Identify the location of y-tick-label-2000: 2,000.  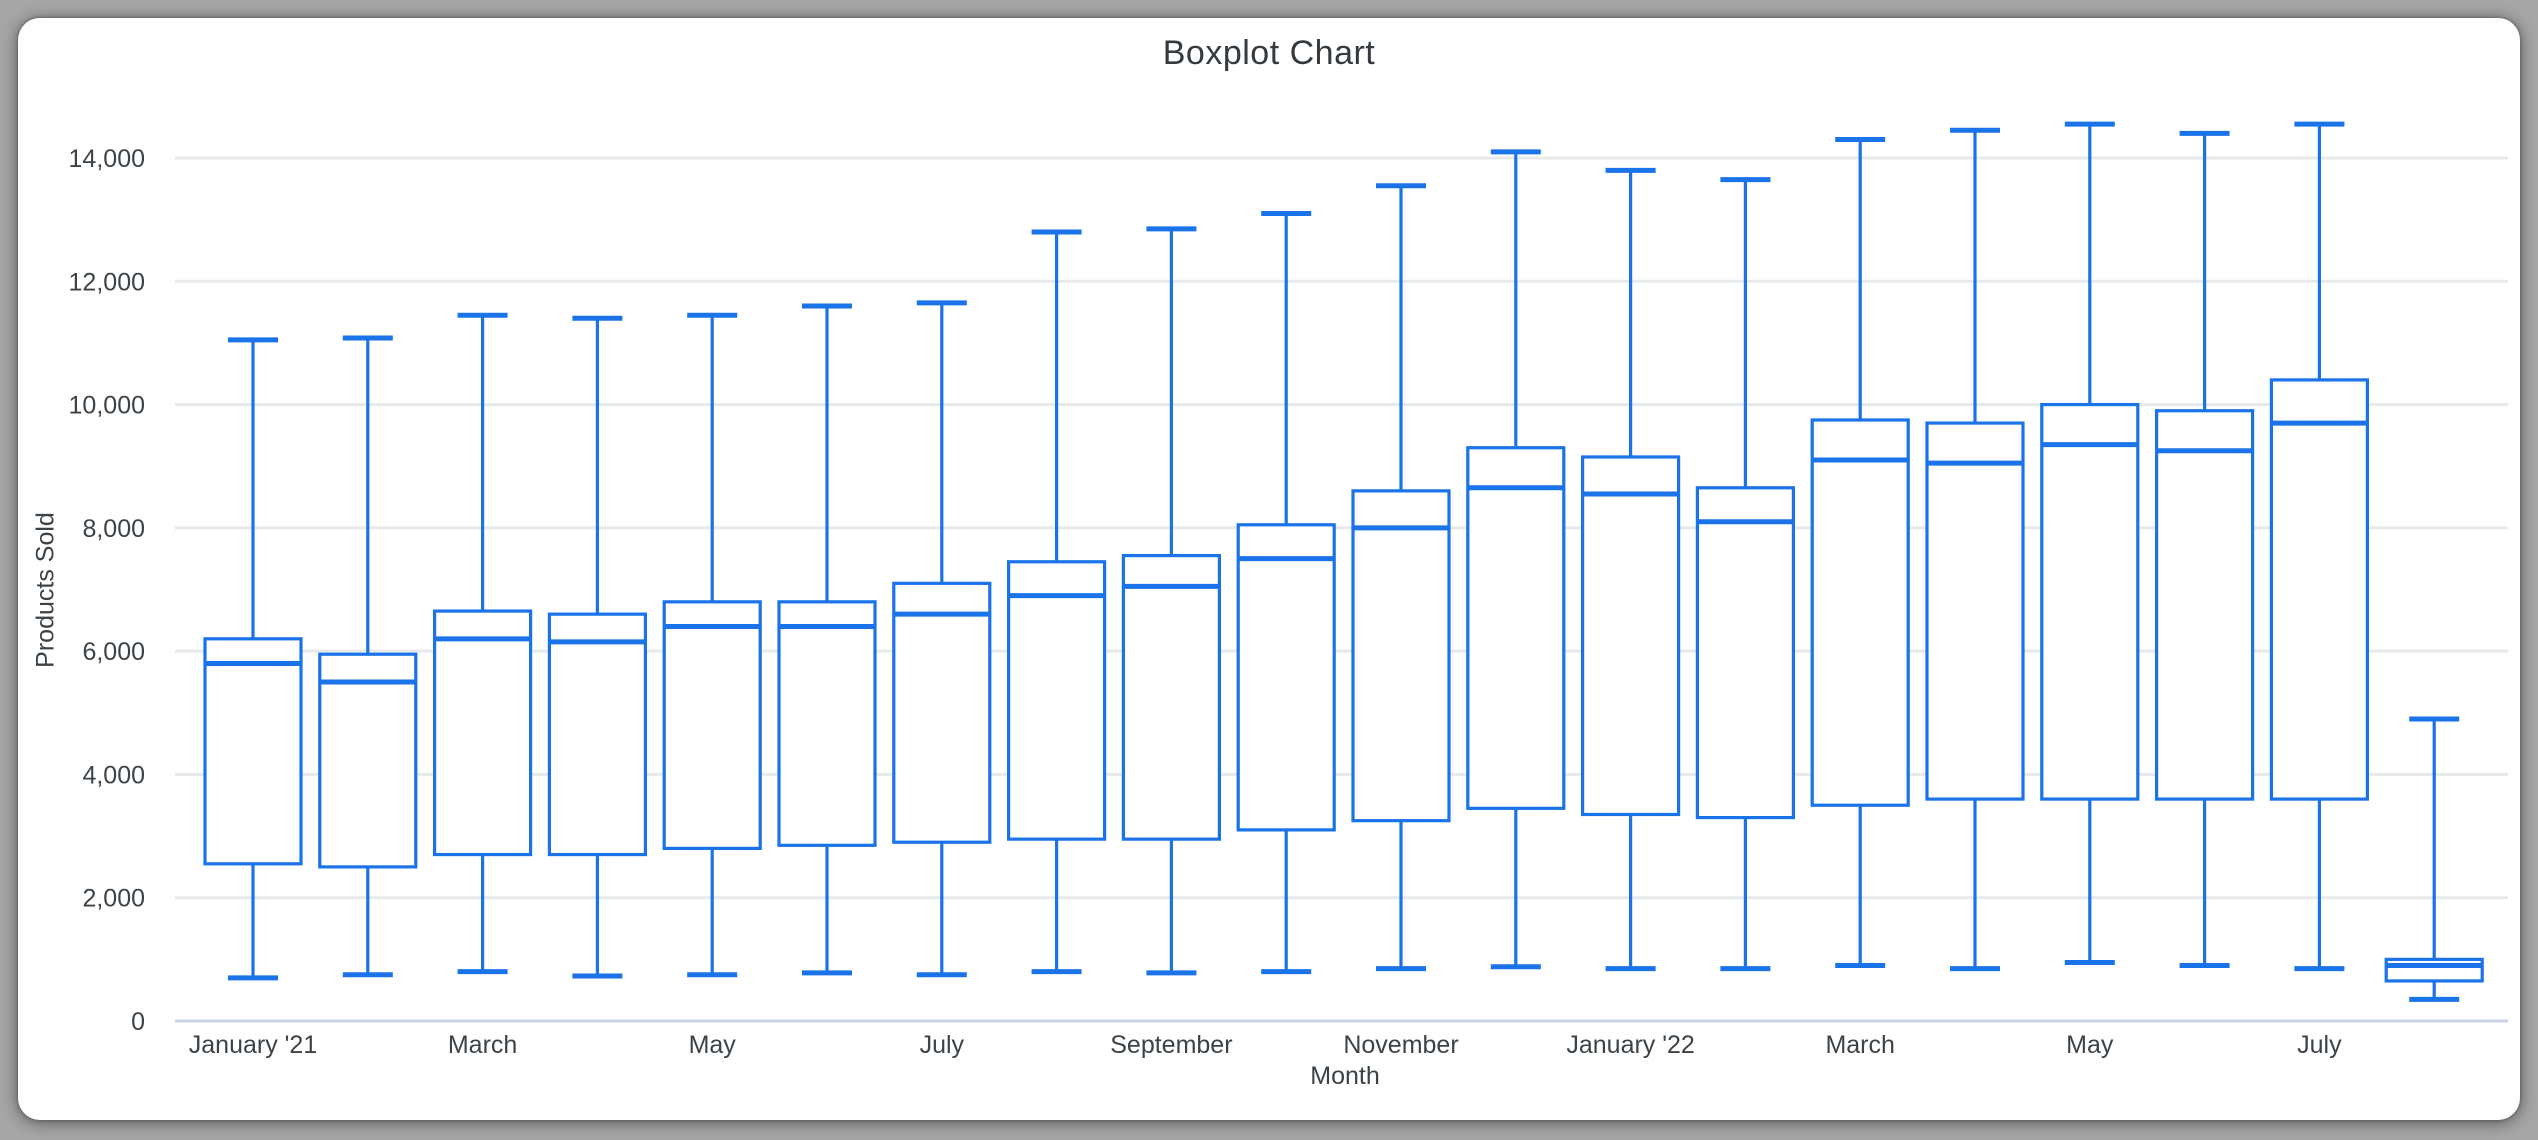
(113, 899).